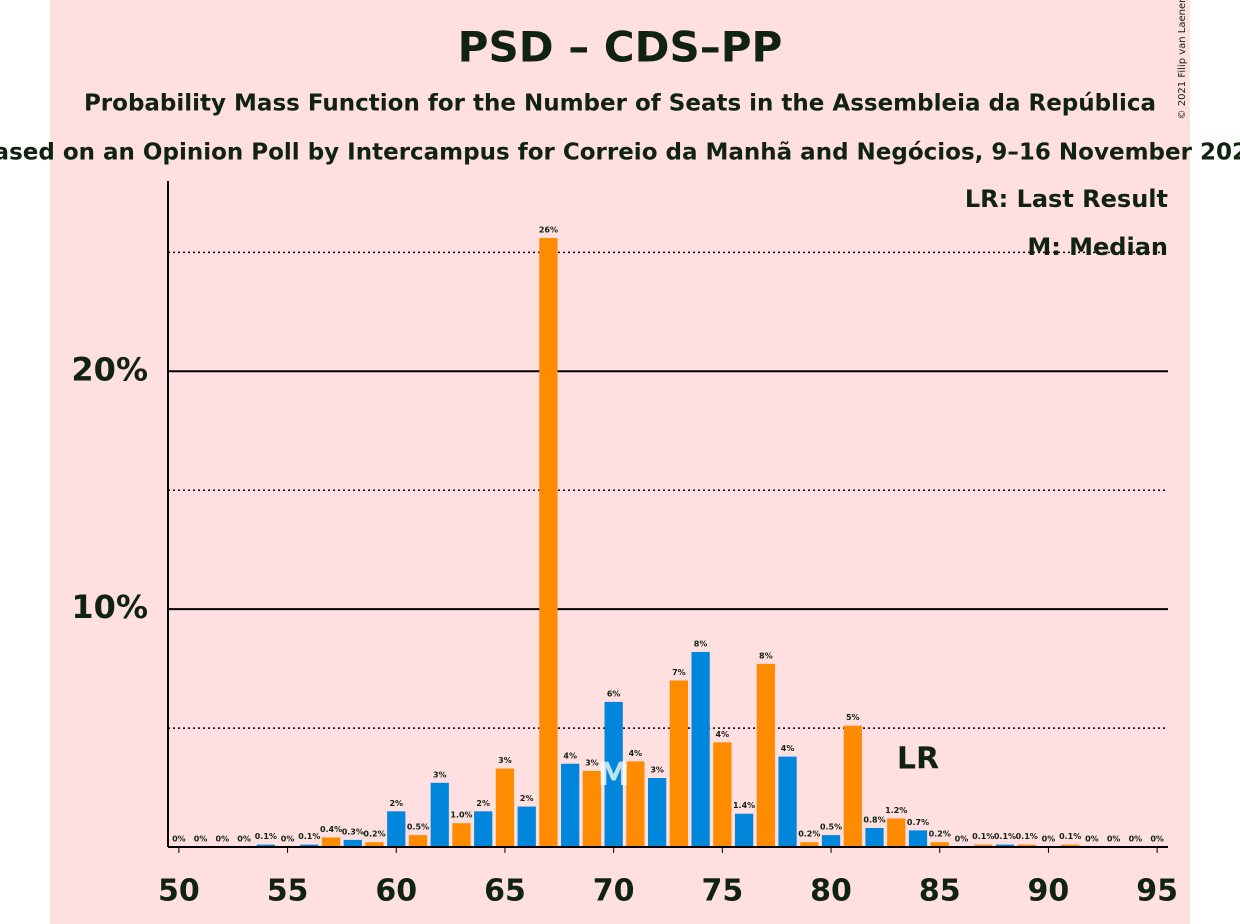 Image resolution: width=1240 pixels, height=924 pixels. What do you see at coordinates (1182, 59) in the screenshot?
I see `copyright: © 2021 Filip van Laenen` at bounding box center [1182, 59].